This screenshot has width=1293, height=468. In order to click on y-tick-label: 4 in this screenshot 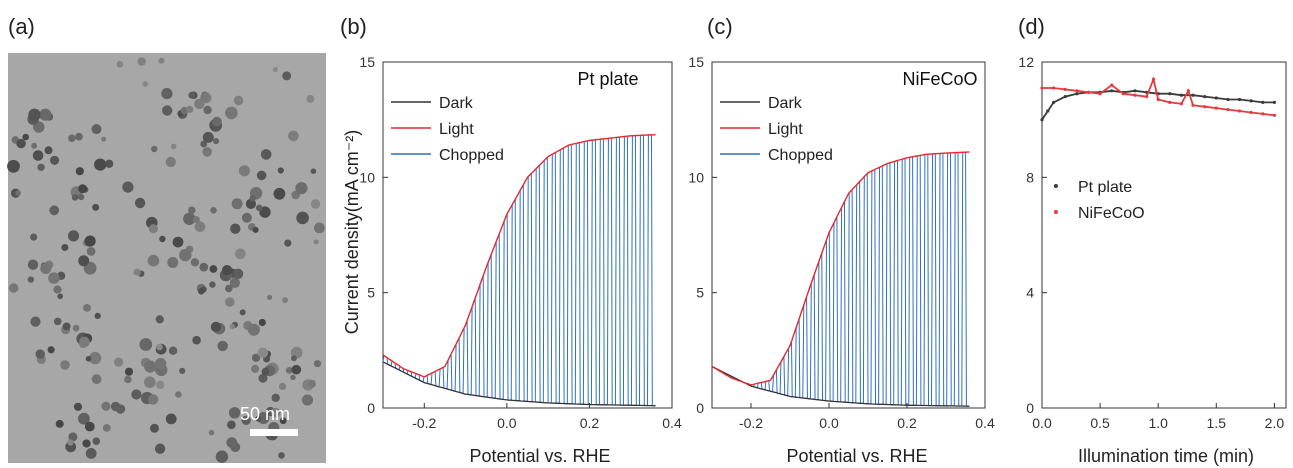, I will do `click(1030, 293)`.